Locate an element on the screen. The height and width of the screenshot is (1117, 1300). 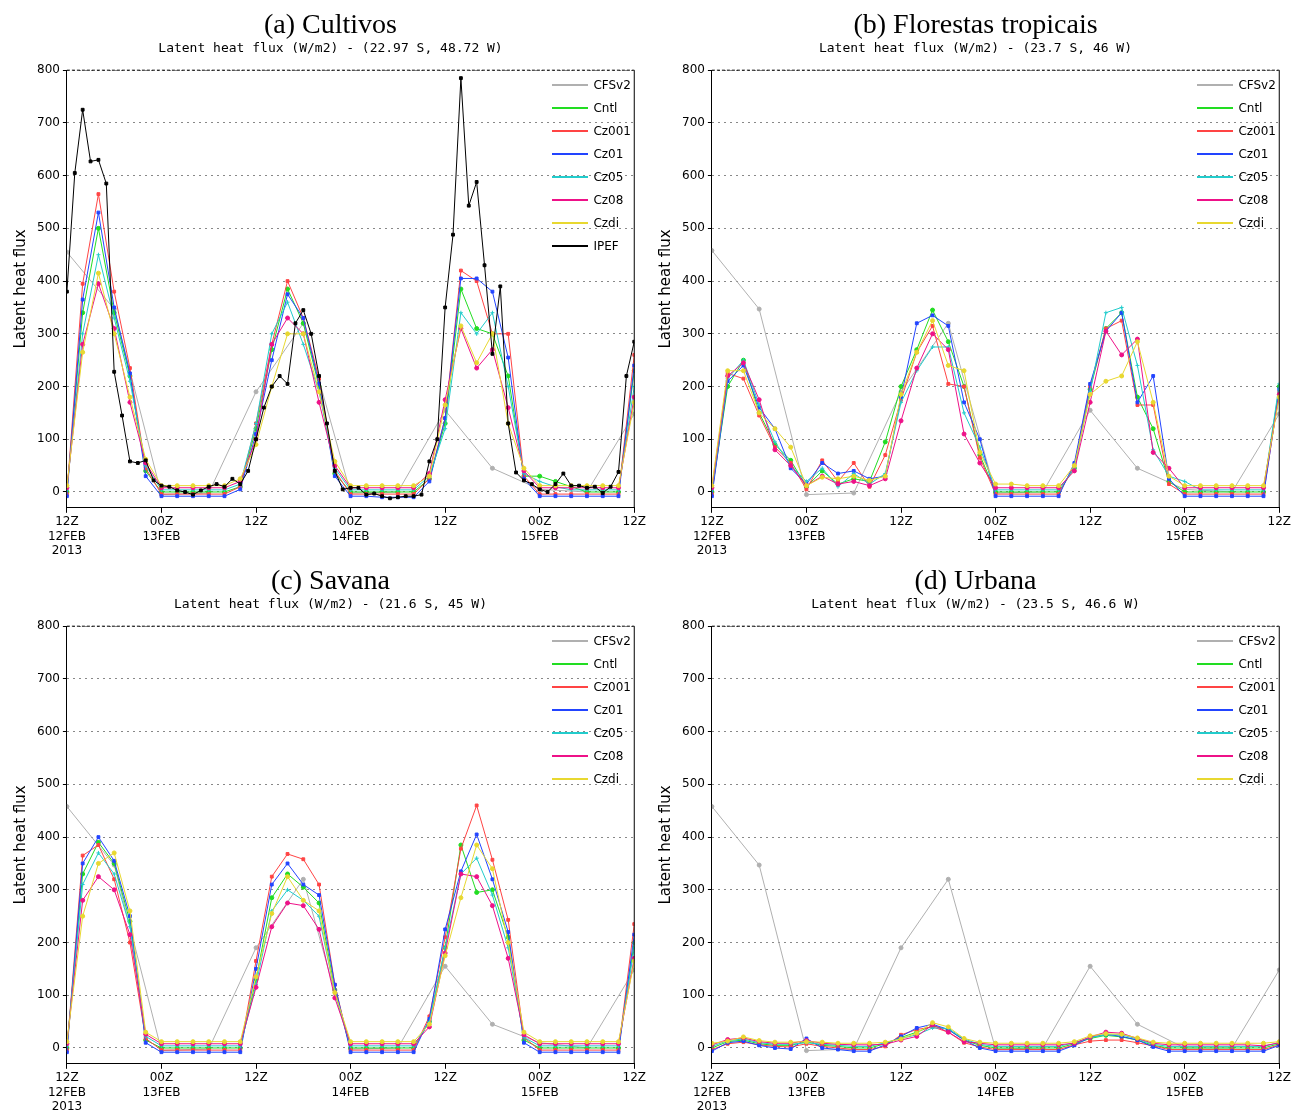
legend-label: IPEF is located at coordinates (606, 246).